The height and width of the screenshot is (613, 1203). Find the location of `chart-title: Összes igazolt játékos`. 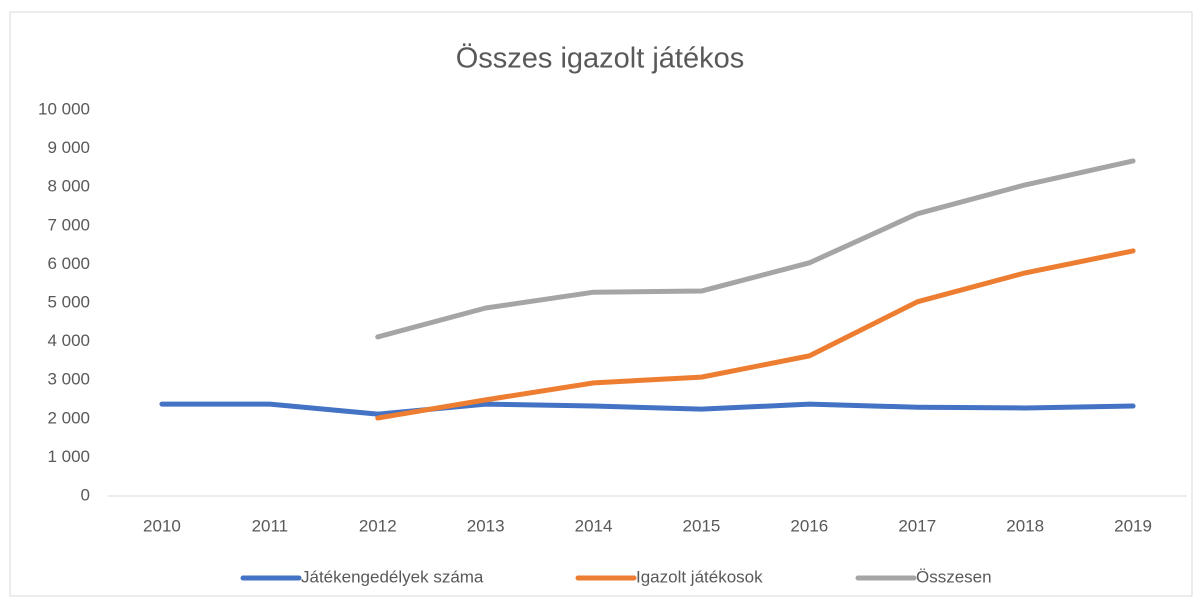

chart-title: Összes igazolt játékos is located at coordinates (600, 59).